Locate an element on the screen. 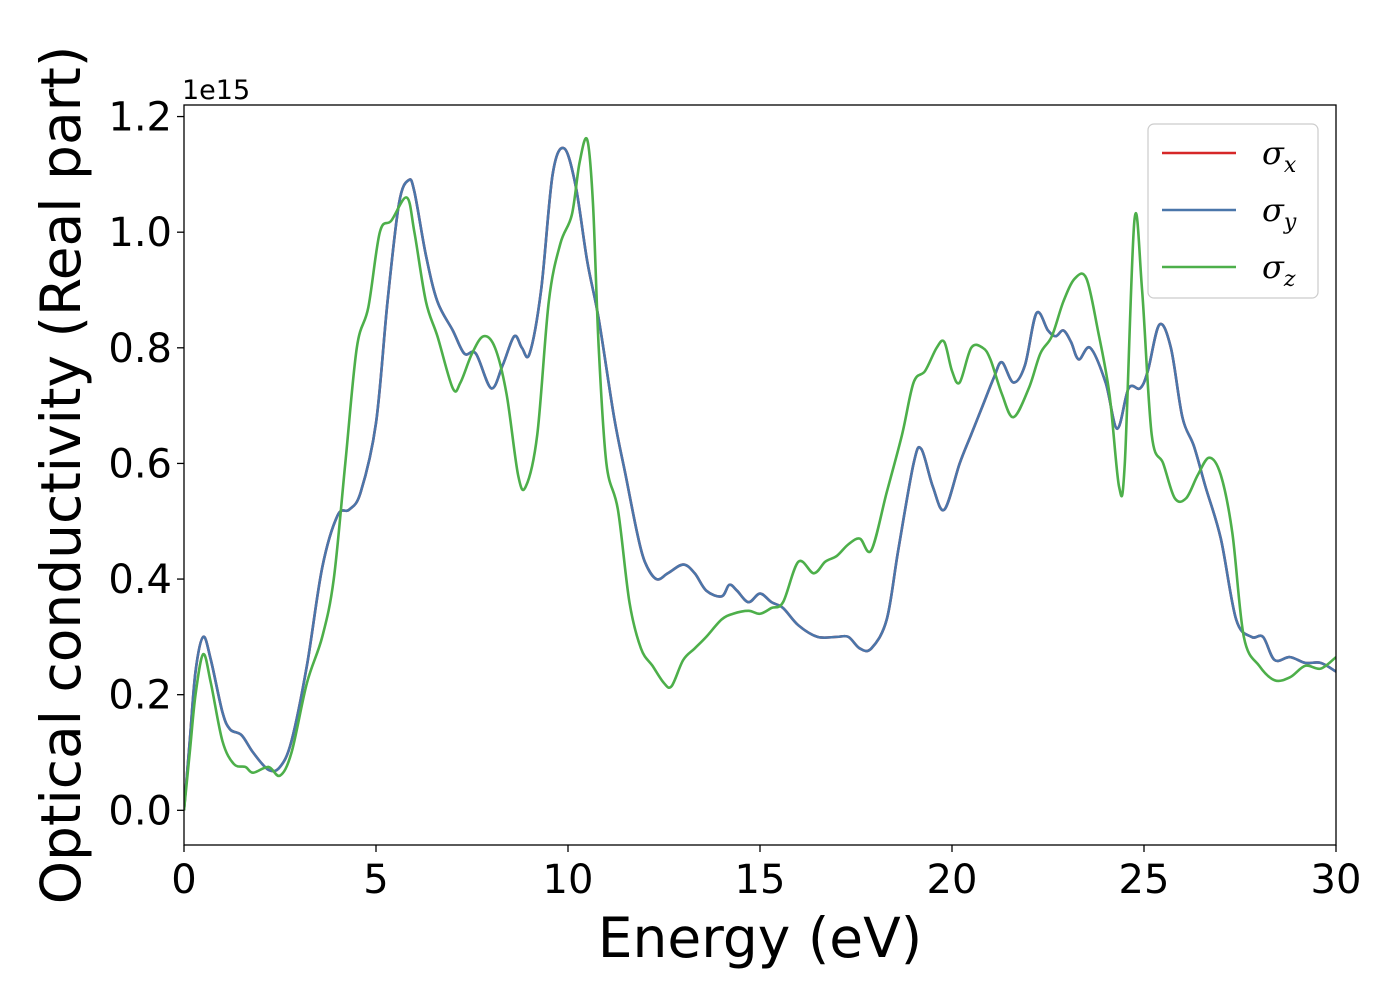 This screenshot has width=1400, height=1000. legend: σx σy σz is located at coordinates (1233, 211).